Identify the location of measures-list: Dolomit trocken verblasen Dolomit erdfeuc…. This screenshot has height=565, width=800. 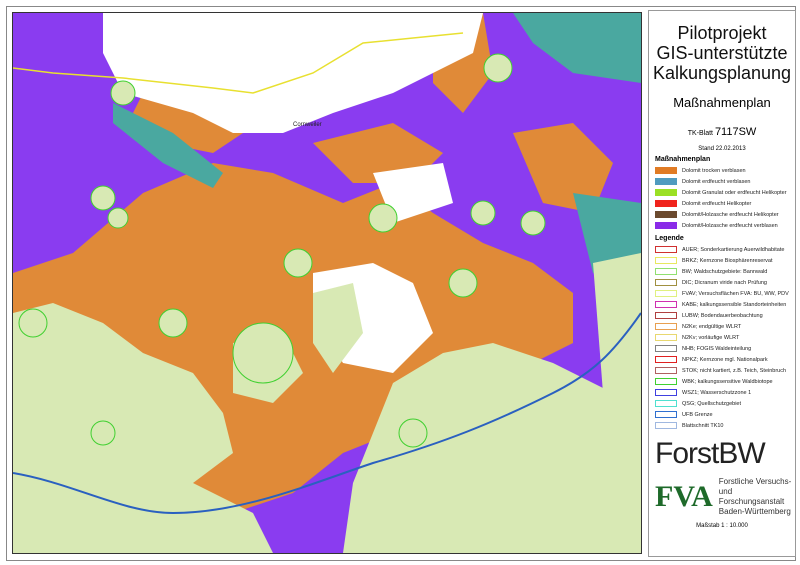
(722, 198).